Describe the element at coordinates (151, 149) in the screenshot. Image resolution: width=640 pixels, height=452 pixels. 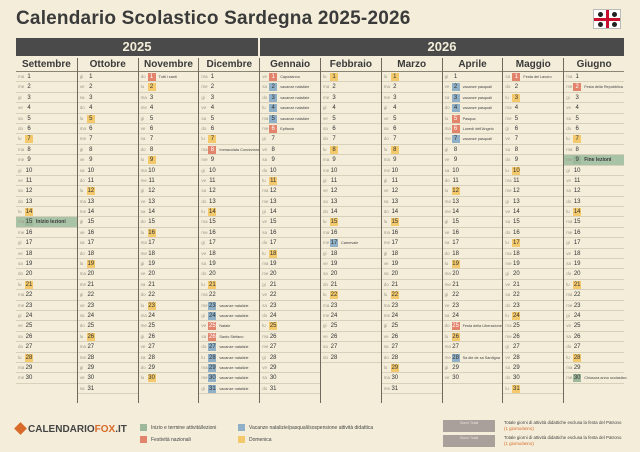
I see `day-number: 8` at that location.